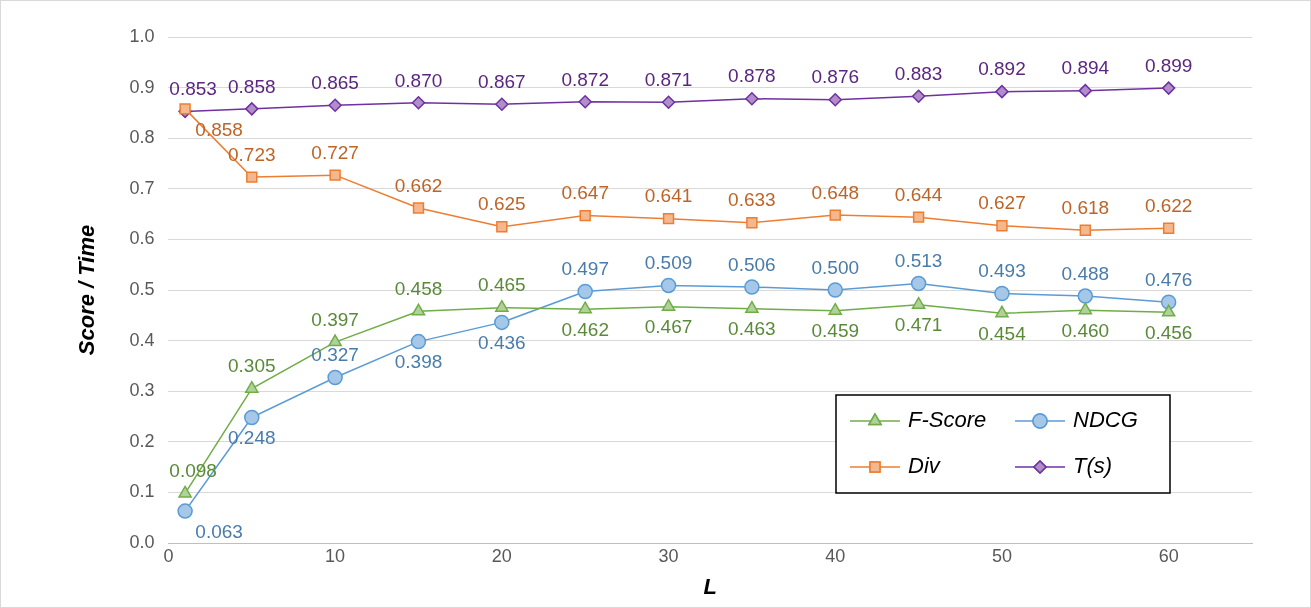  Describe the element at coordinates (668, 263) in the screenshot. I see `data-label: 0.509` at that location.